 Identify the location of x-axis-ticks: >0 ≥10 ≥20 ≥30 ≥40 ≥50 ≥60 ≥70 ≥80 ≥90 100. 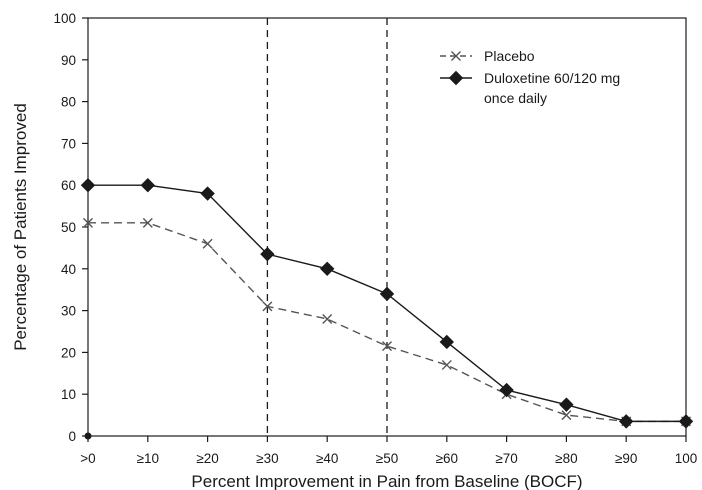
(388, 451).